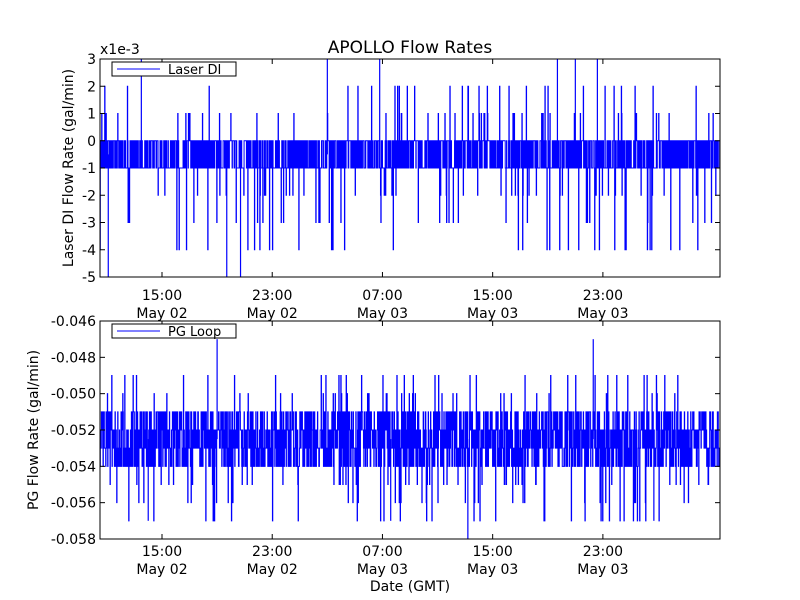  I want to click on y-tick-label: -0.058, so click(73, 540).